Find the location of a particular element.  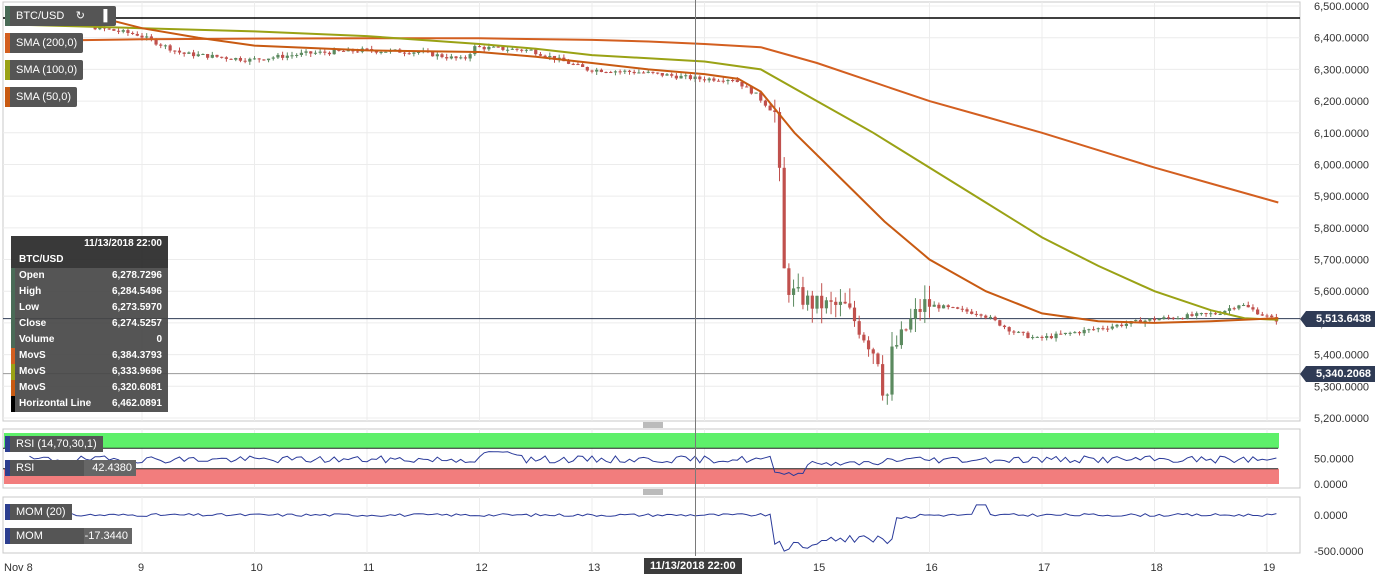

legend-symbol-label: BTC/USD is located at coordinates (40, 16).